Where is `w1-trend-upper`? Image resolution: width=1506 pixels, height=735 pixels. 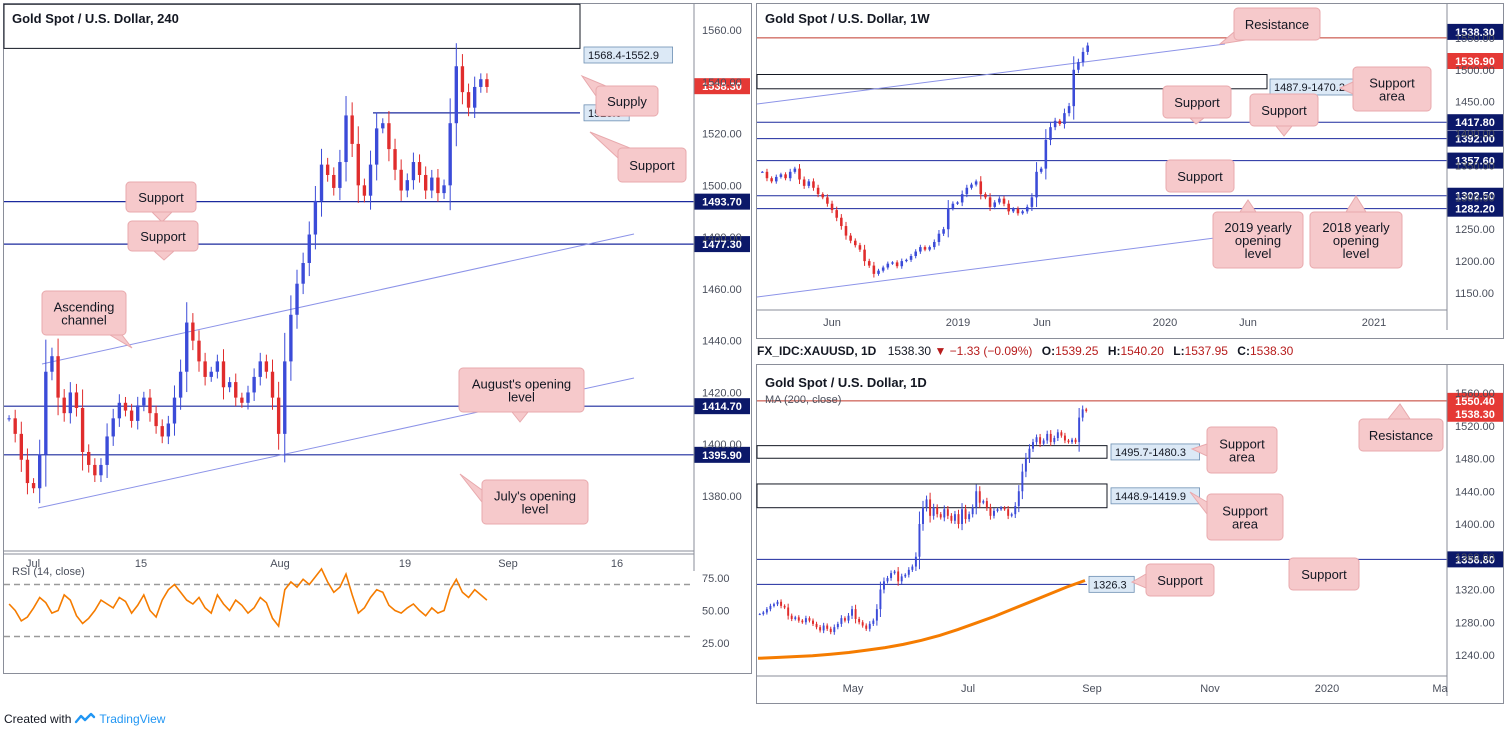
w1-trend-upper is located at coordinates (991, 74).